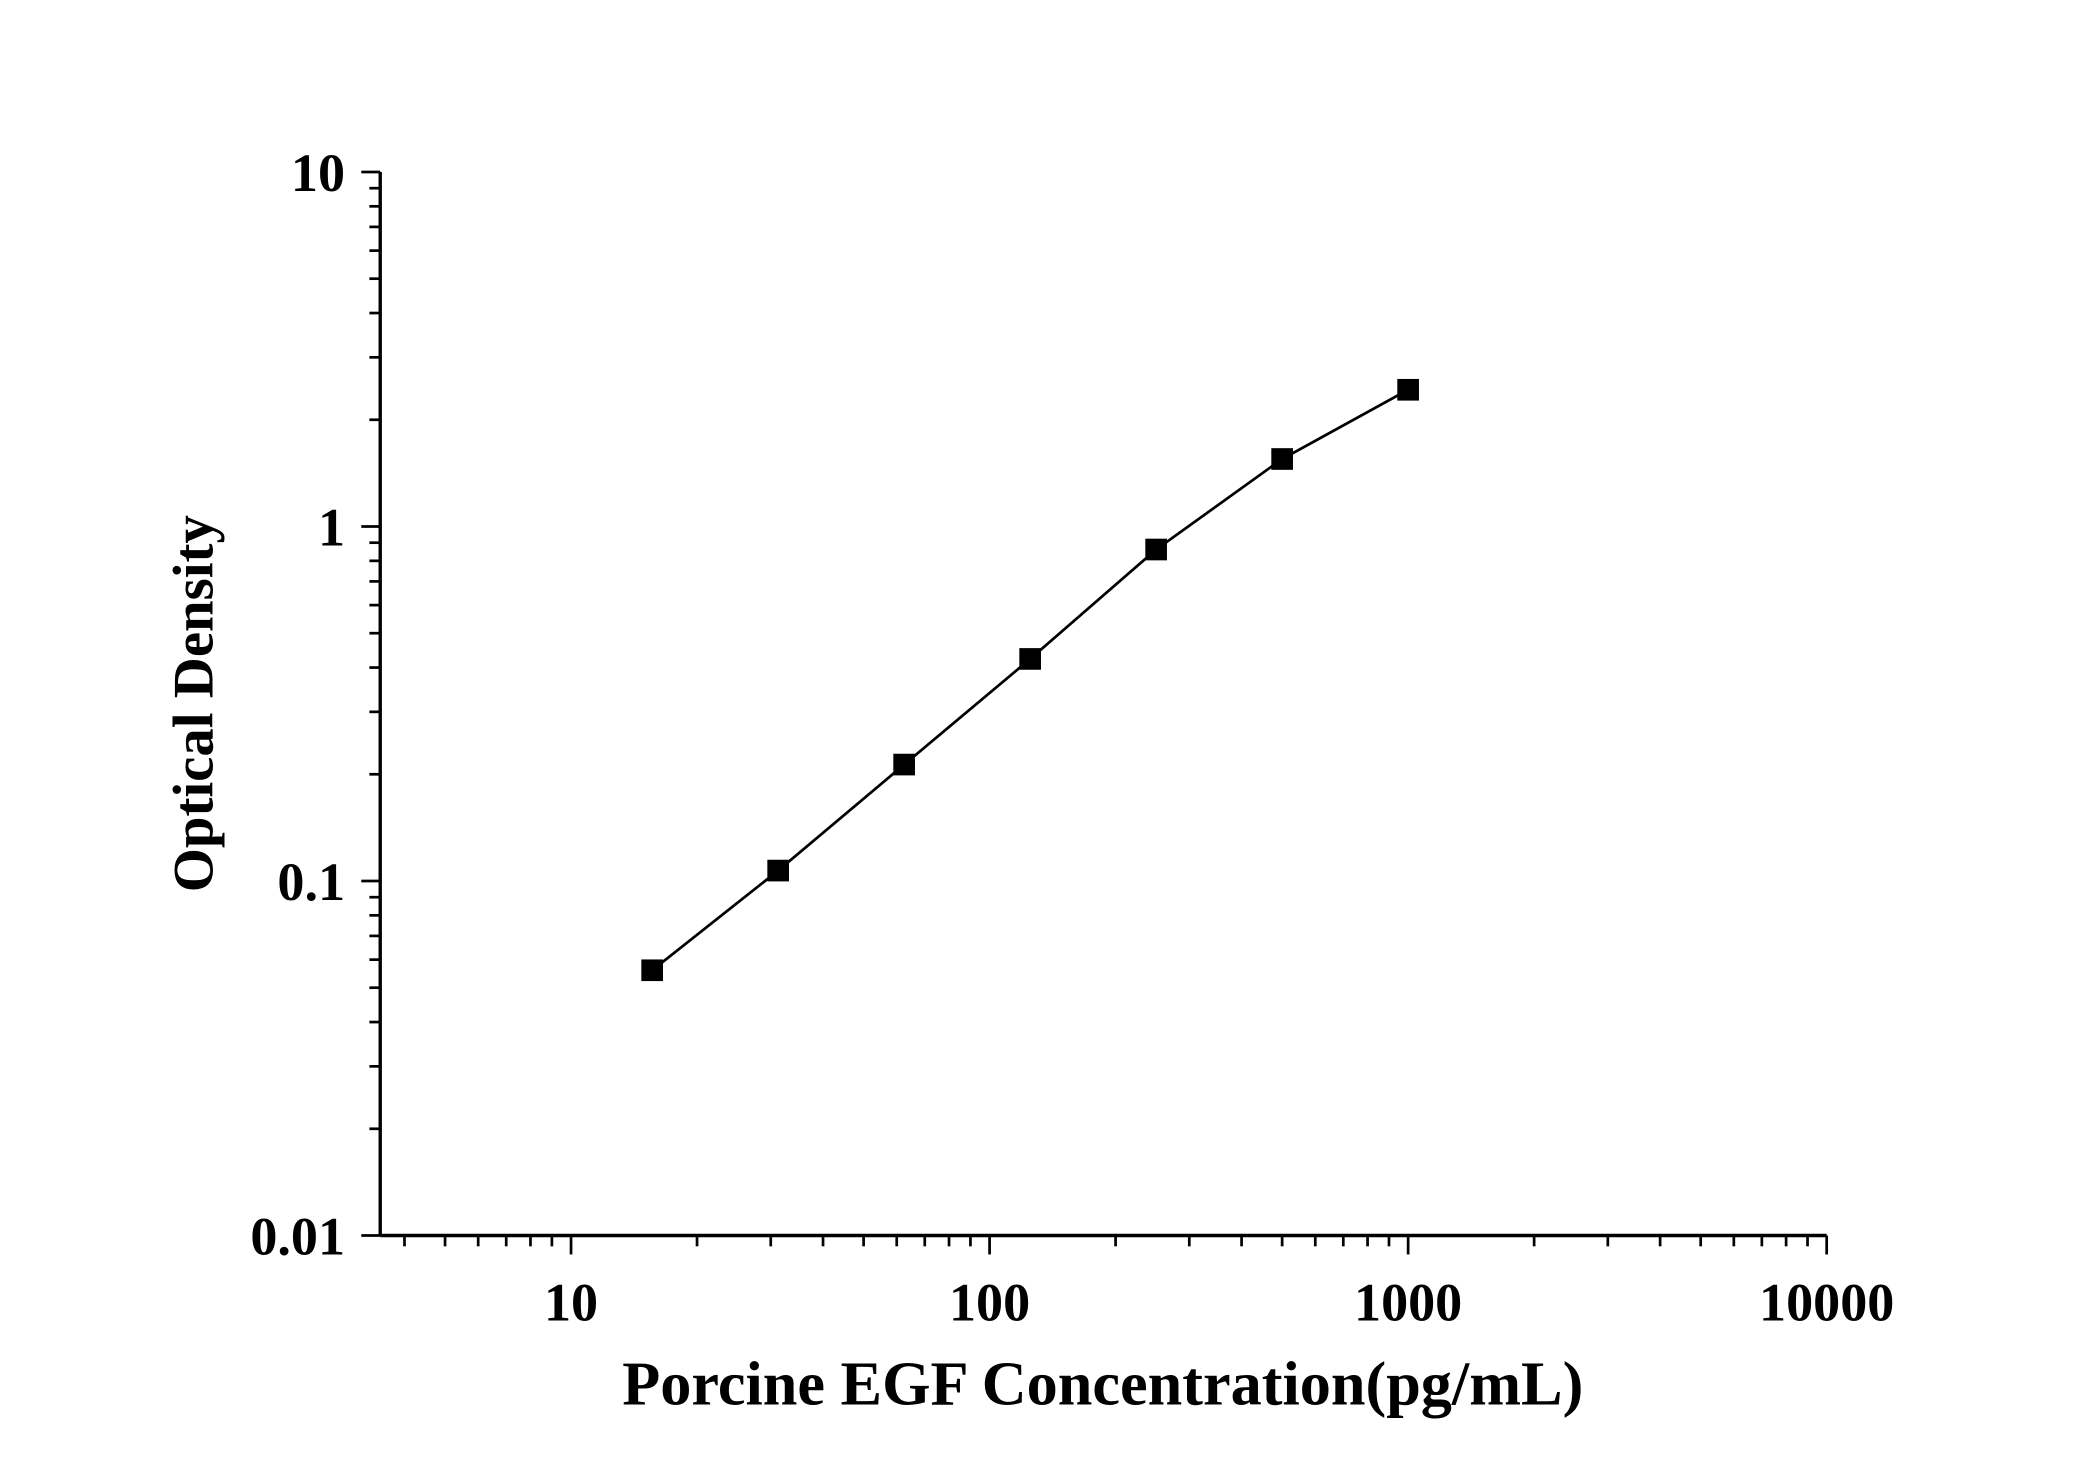 The height and width of the screenshot is (1467, 2100). What do you see at coordinates (318, 173) in the screenshot?
I see `y-tick-label: 10` at bounding box center [318, 173].